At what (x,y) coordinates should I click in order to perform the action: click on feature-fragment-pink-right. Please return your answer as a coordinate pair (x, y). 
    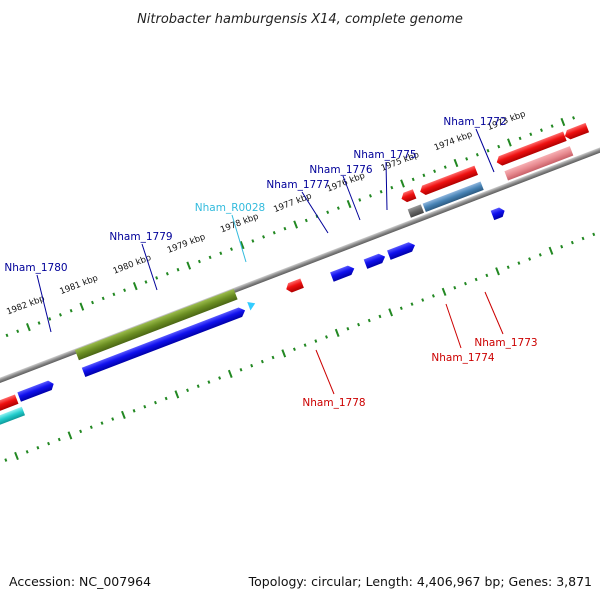
    Looking at the image, I should click on (539, 163).